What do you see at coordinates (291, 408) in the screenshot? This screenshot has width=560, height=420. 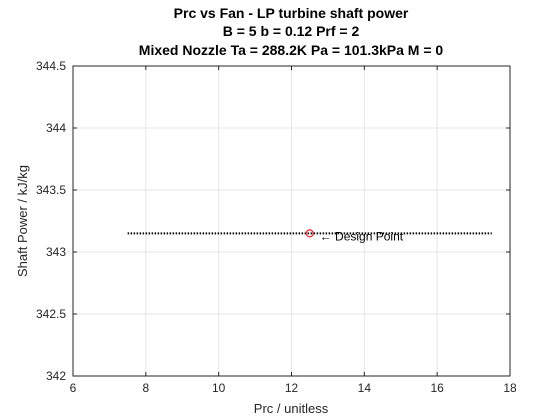 I see `x-axis-label: Prc / unitless` at bounding box center [291, 408].